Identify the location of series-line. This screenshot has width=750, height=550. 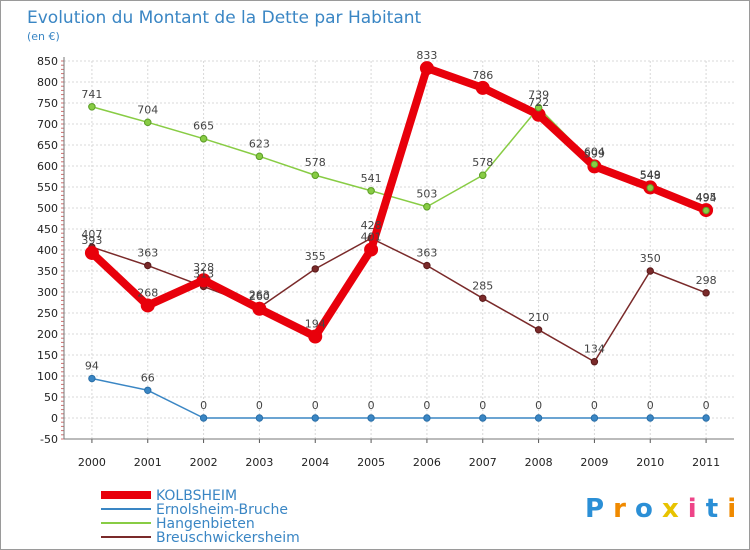
(399, 398).